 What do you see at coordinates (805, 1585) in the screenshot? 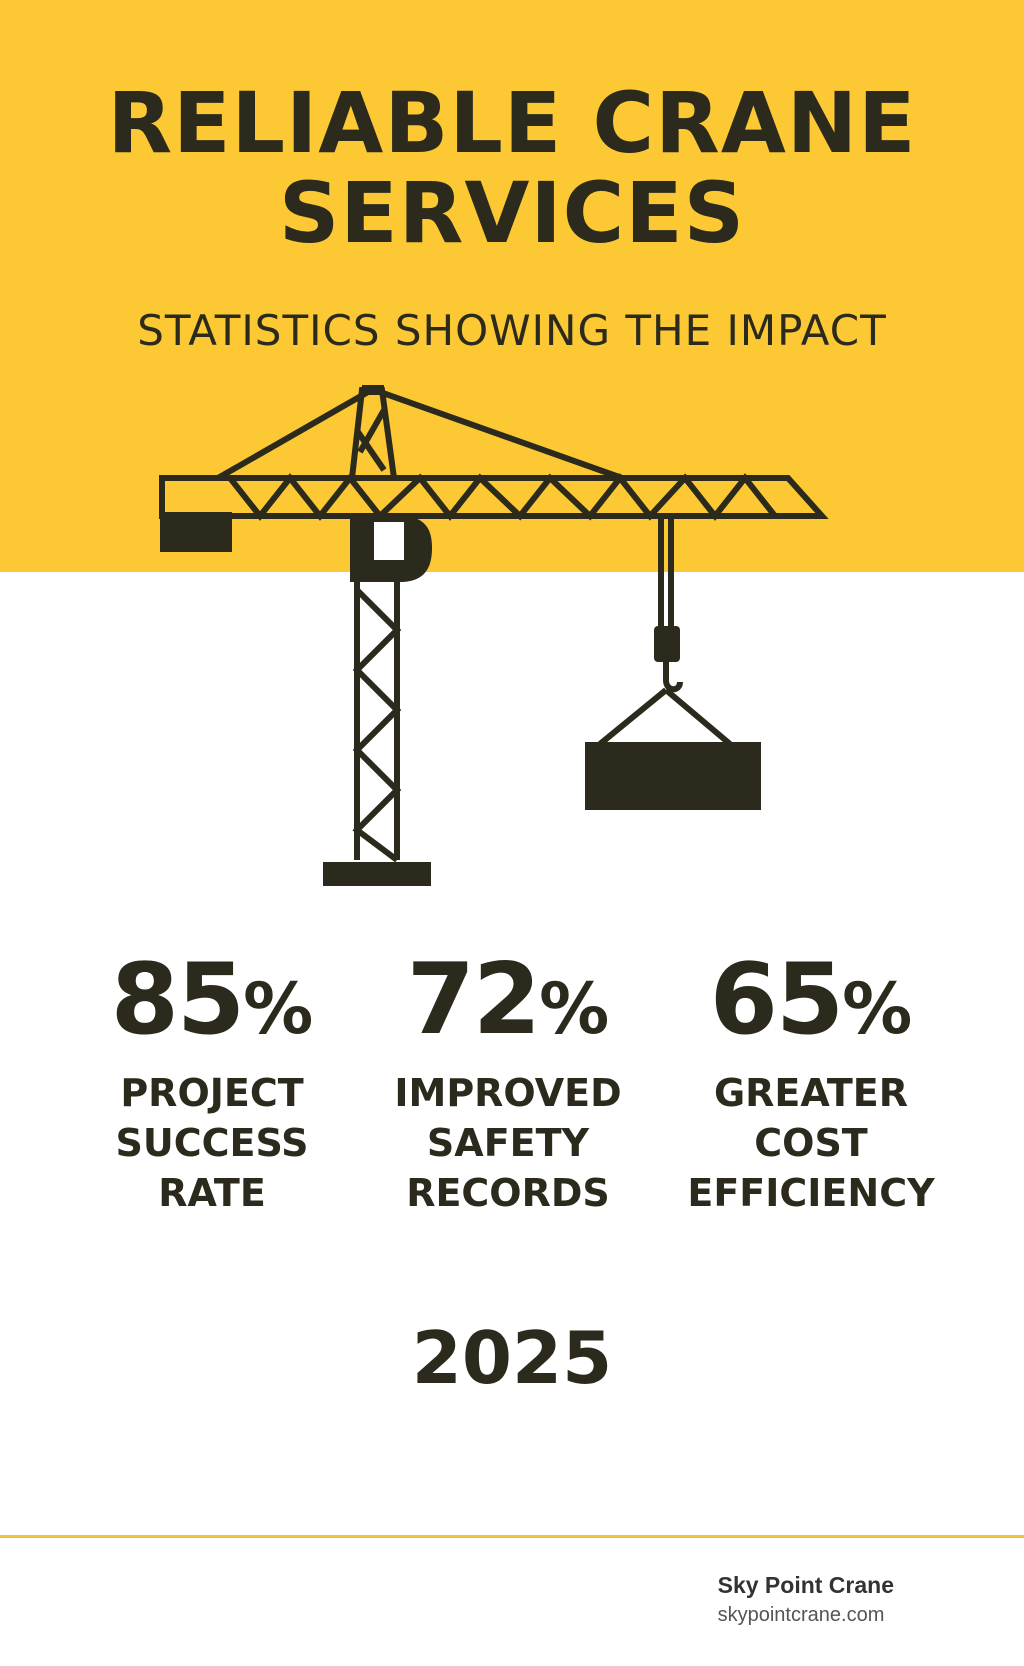
I see `brand-name: Sky Point Crane` at bounding box center [805, 1585].